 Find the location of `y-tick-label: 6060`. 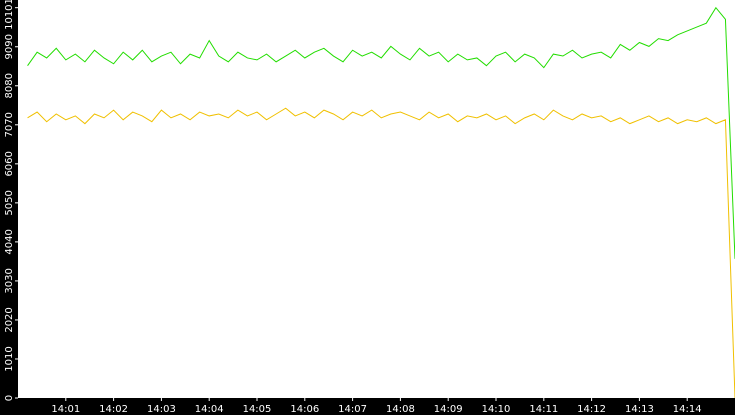

y-tick-label: 6060 is located at coordinates (9, 163).